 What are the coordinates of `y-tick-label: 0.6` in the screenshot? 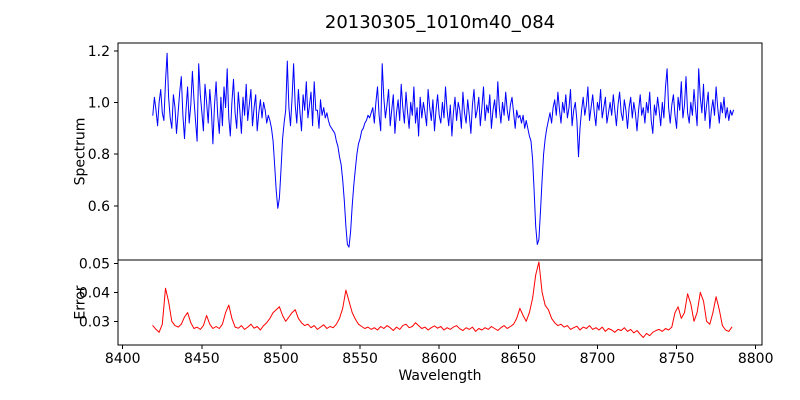 It's located at (99, 207).